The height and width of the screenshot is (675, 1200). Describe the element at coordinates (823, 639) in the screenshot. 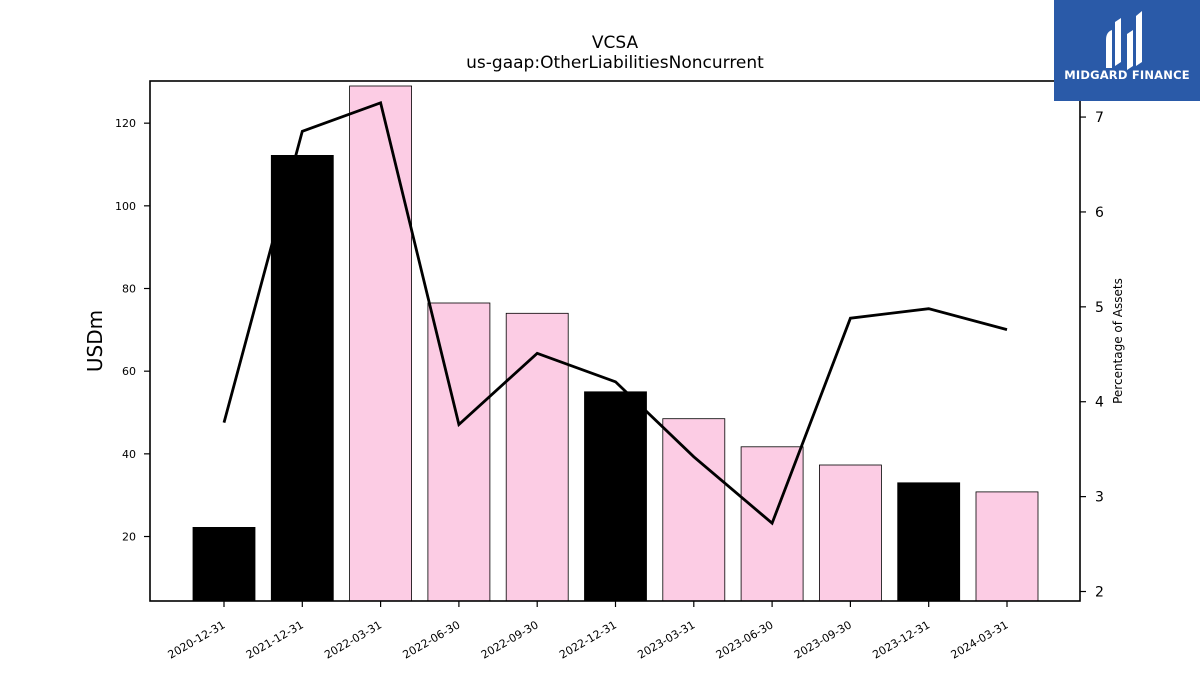

I see `x-tick-label: 2023-09-30` at that location.